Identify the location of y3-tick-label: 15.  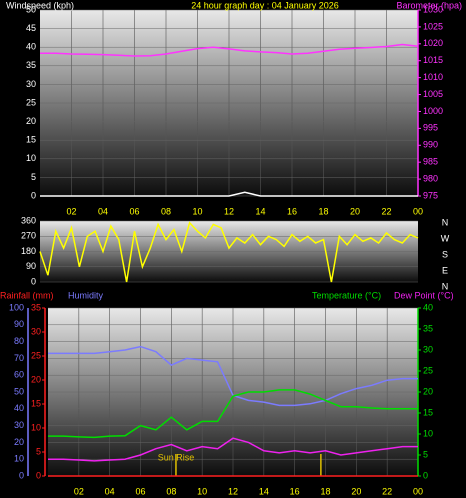
(36, 403).